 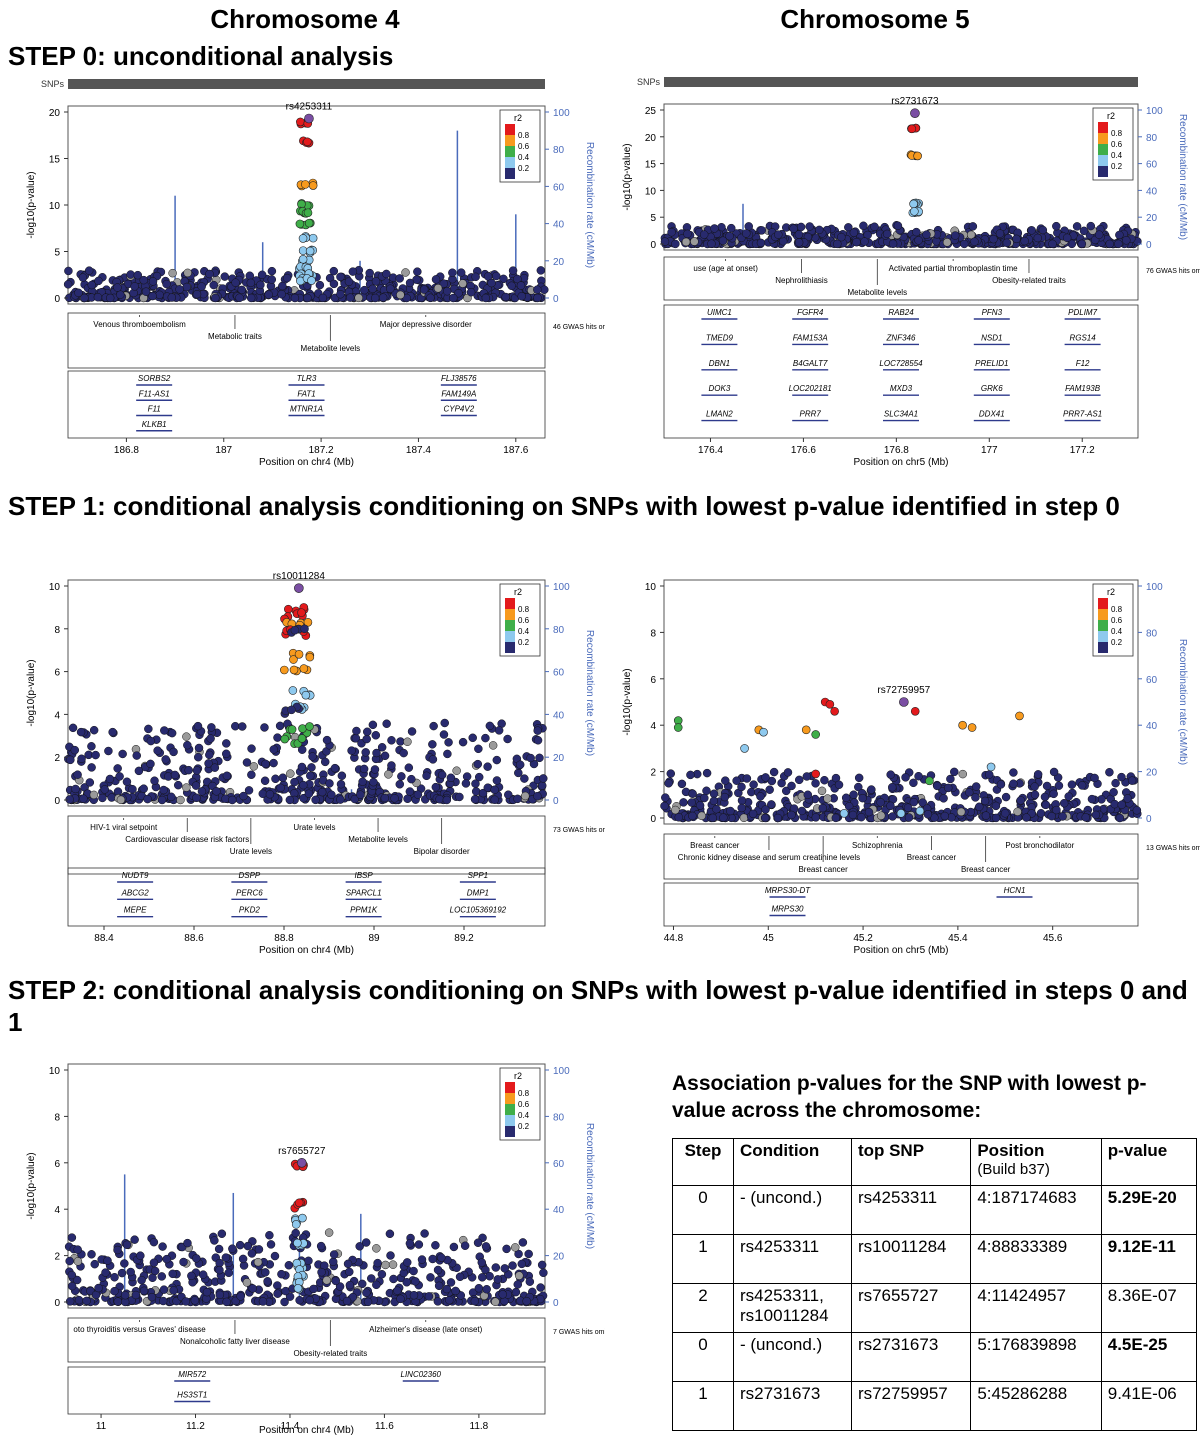 I want to click on cell-position: 5:176839898, so click(x=1036, y=1357).